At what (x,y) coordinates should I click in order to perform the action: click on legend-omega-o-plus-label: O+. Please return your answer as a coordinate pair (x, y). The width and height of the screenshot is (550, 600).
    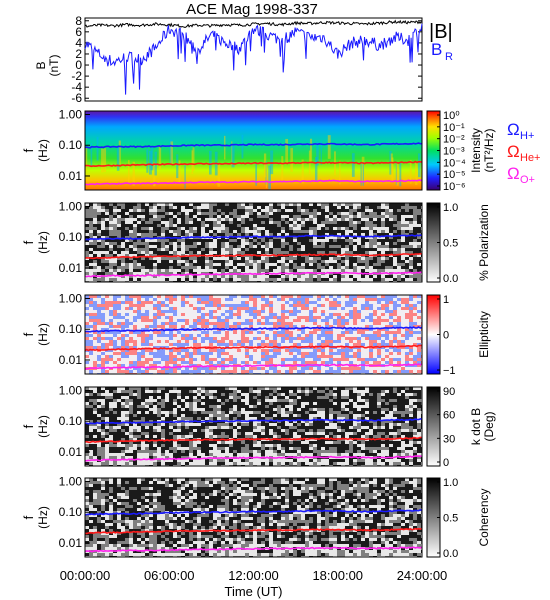
    Looking at the image, I should click on (527, 180).